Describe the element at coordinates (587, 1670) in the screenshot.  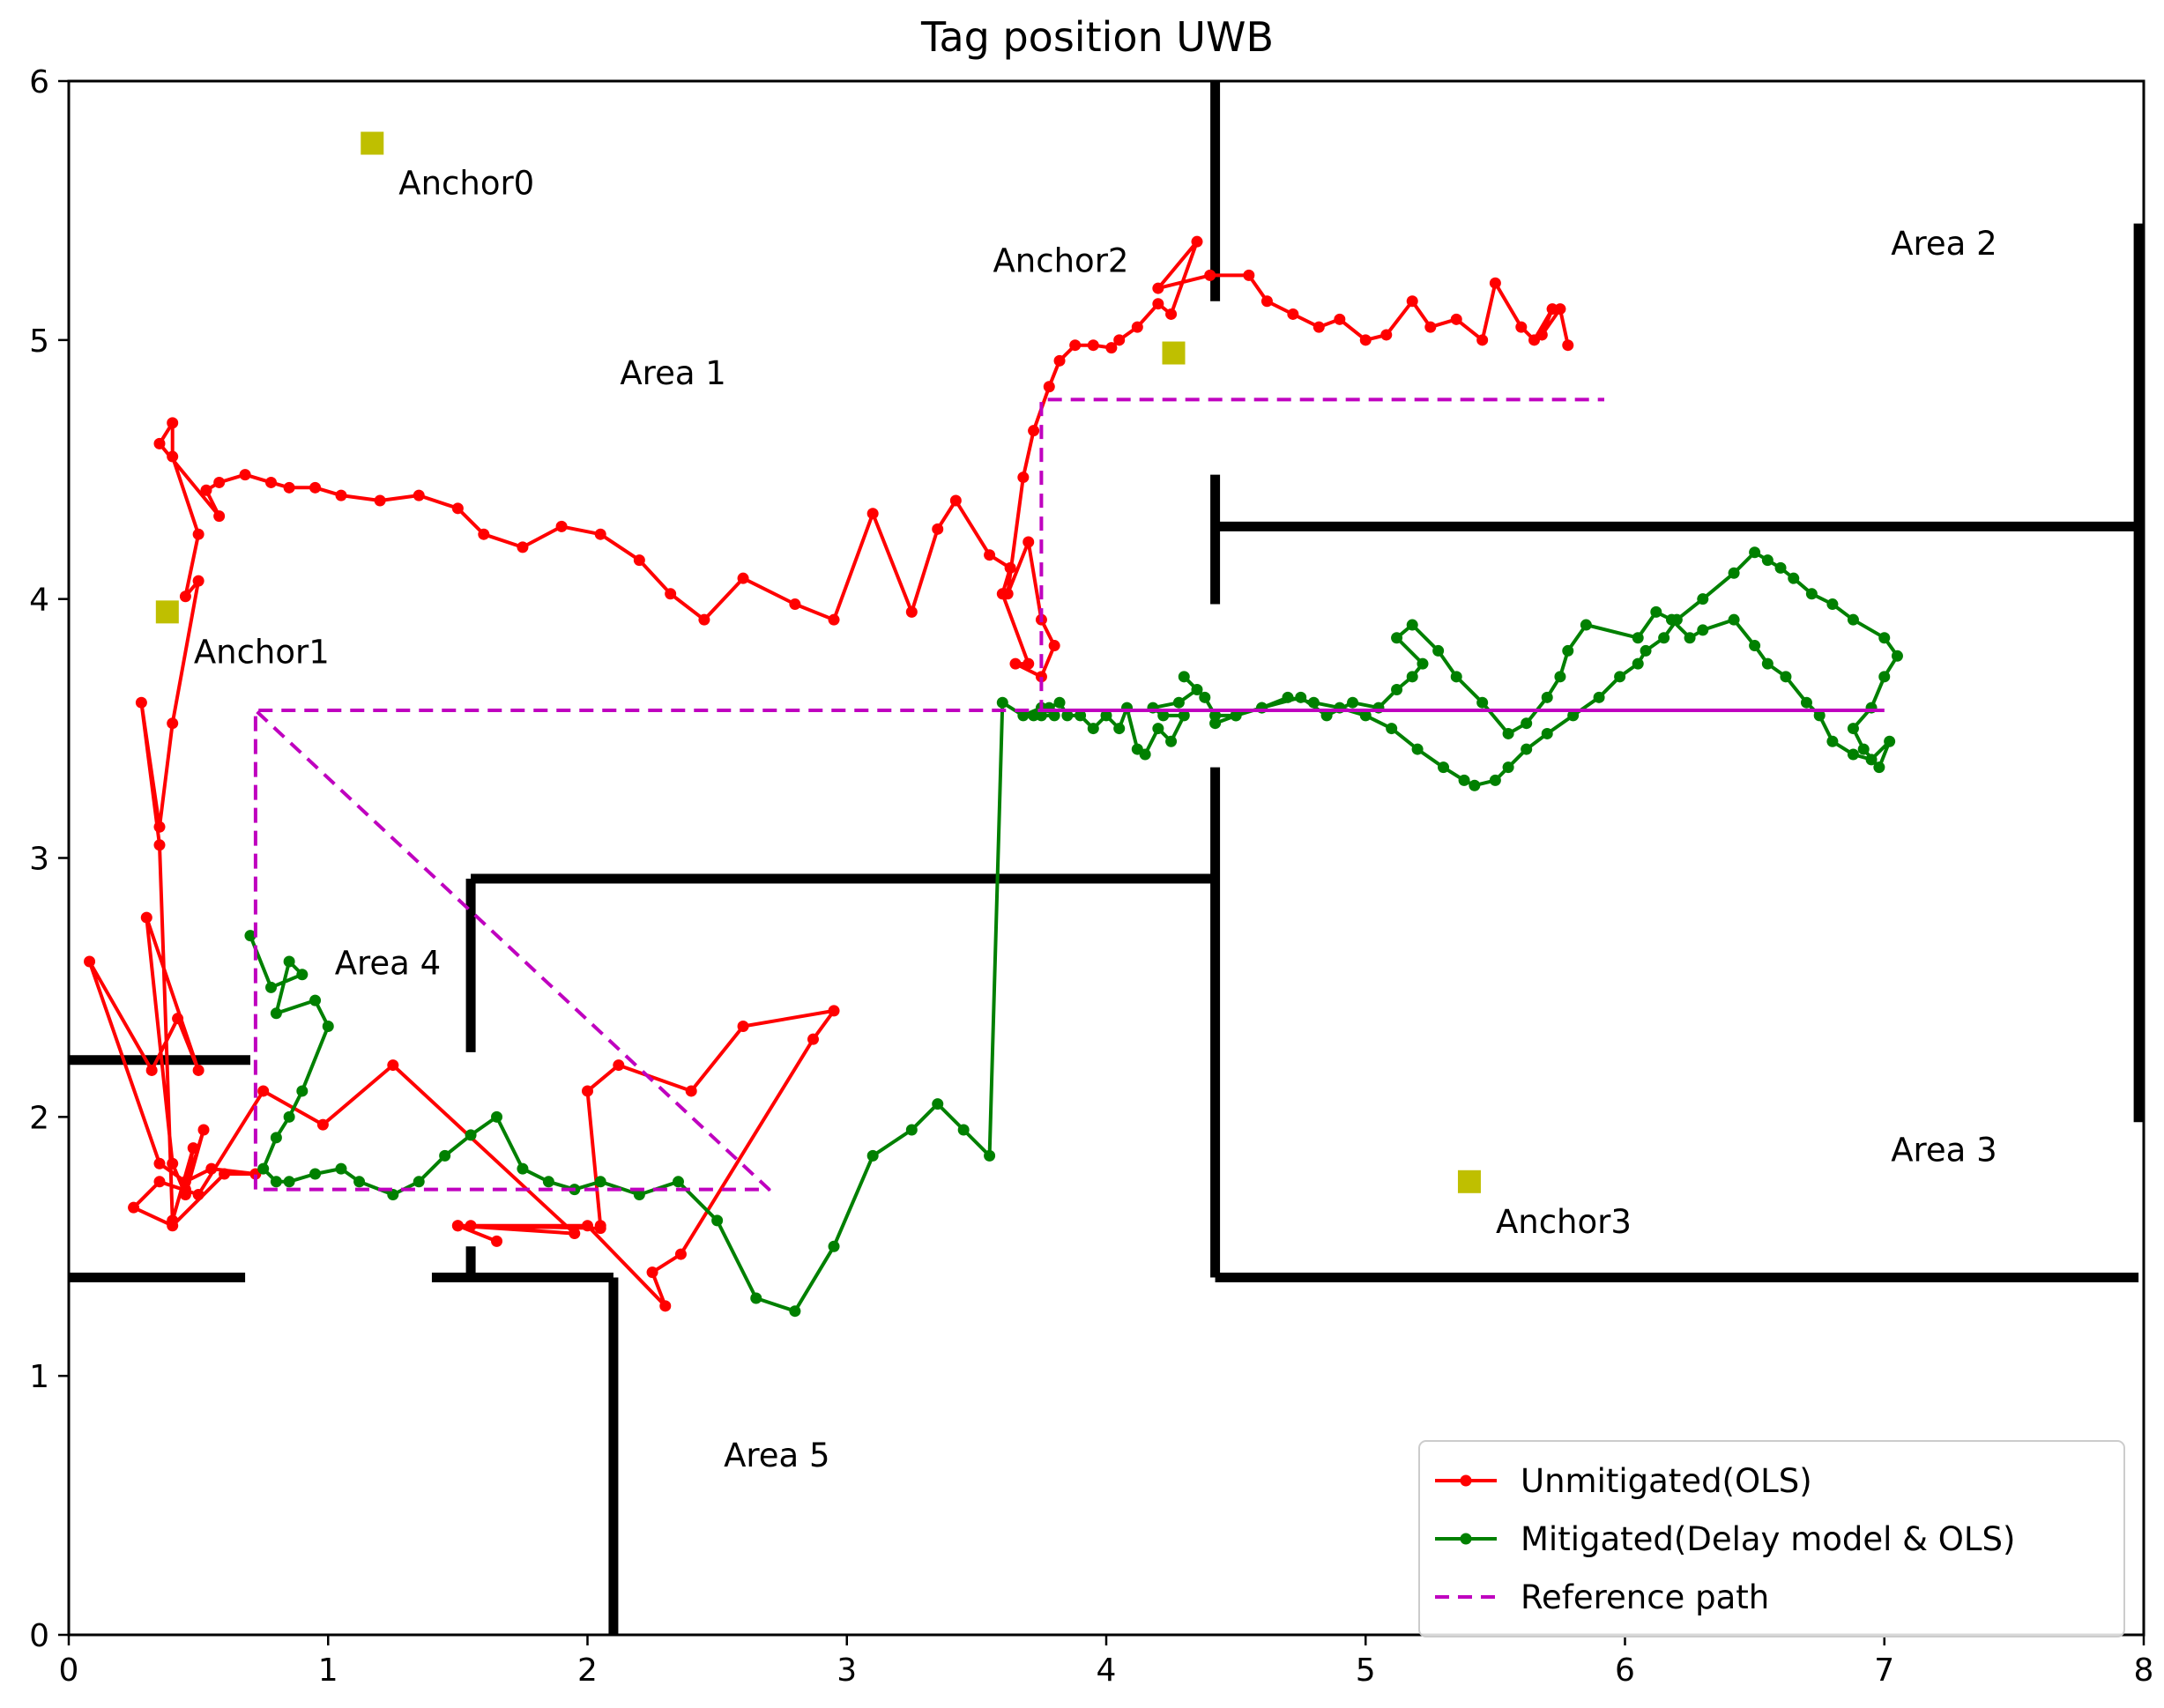
I see `x-tick-label: 2` at that location.